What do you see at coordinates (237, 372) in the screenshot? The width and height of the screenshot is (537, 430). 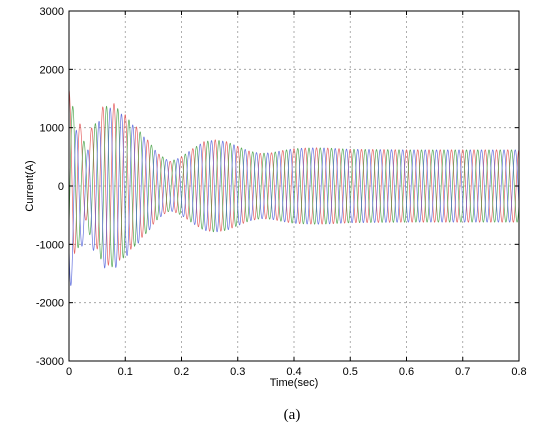 I see `x-tick-label: 0.3` at bounding box center [237, 372].